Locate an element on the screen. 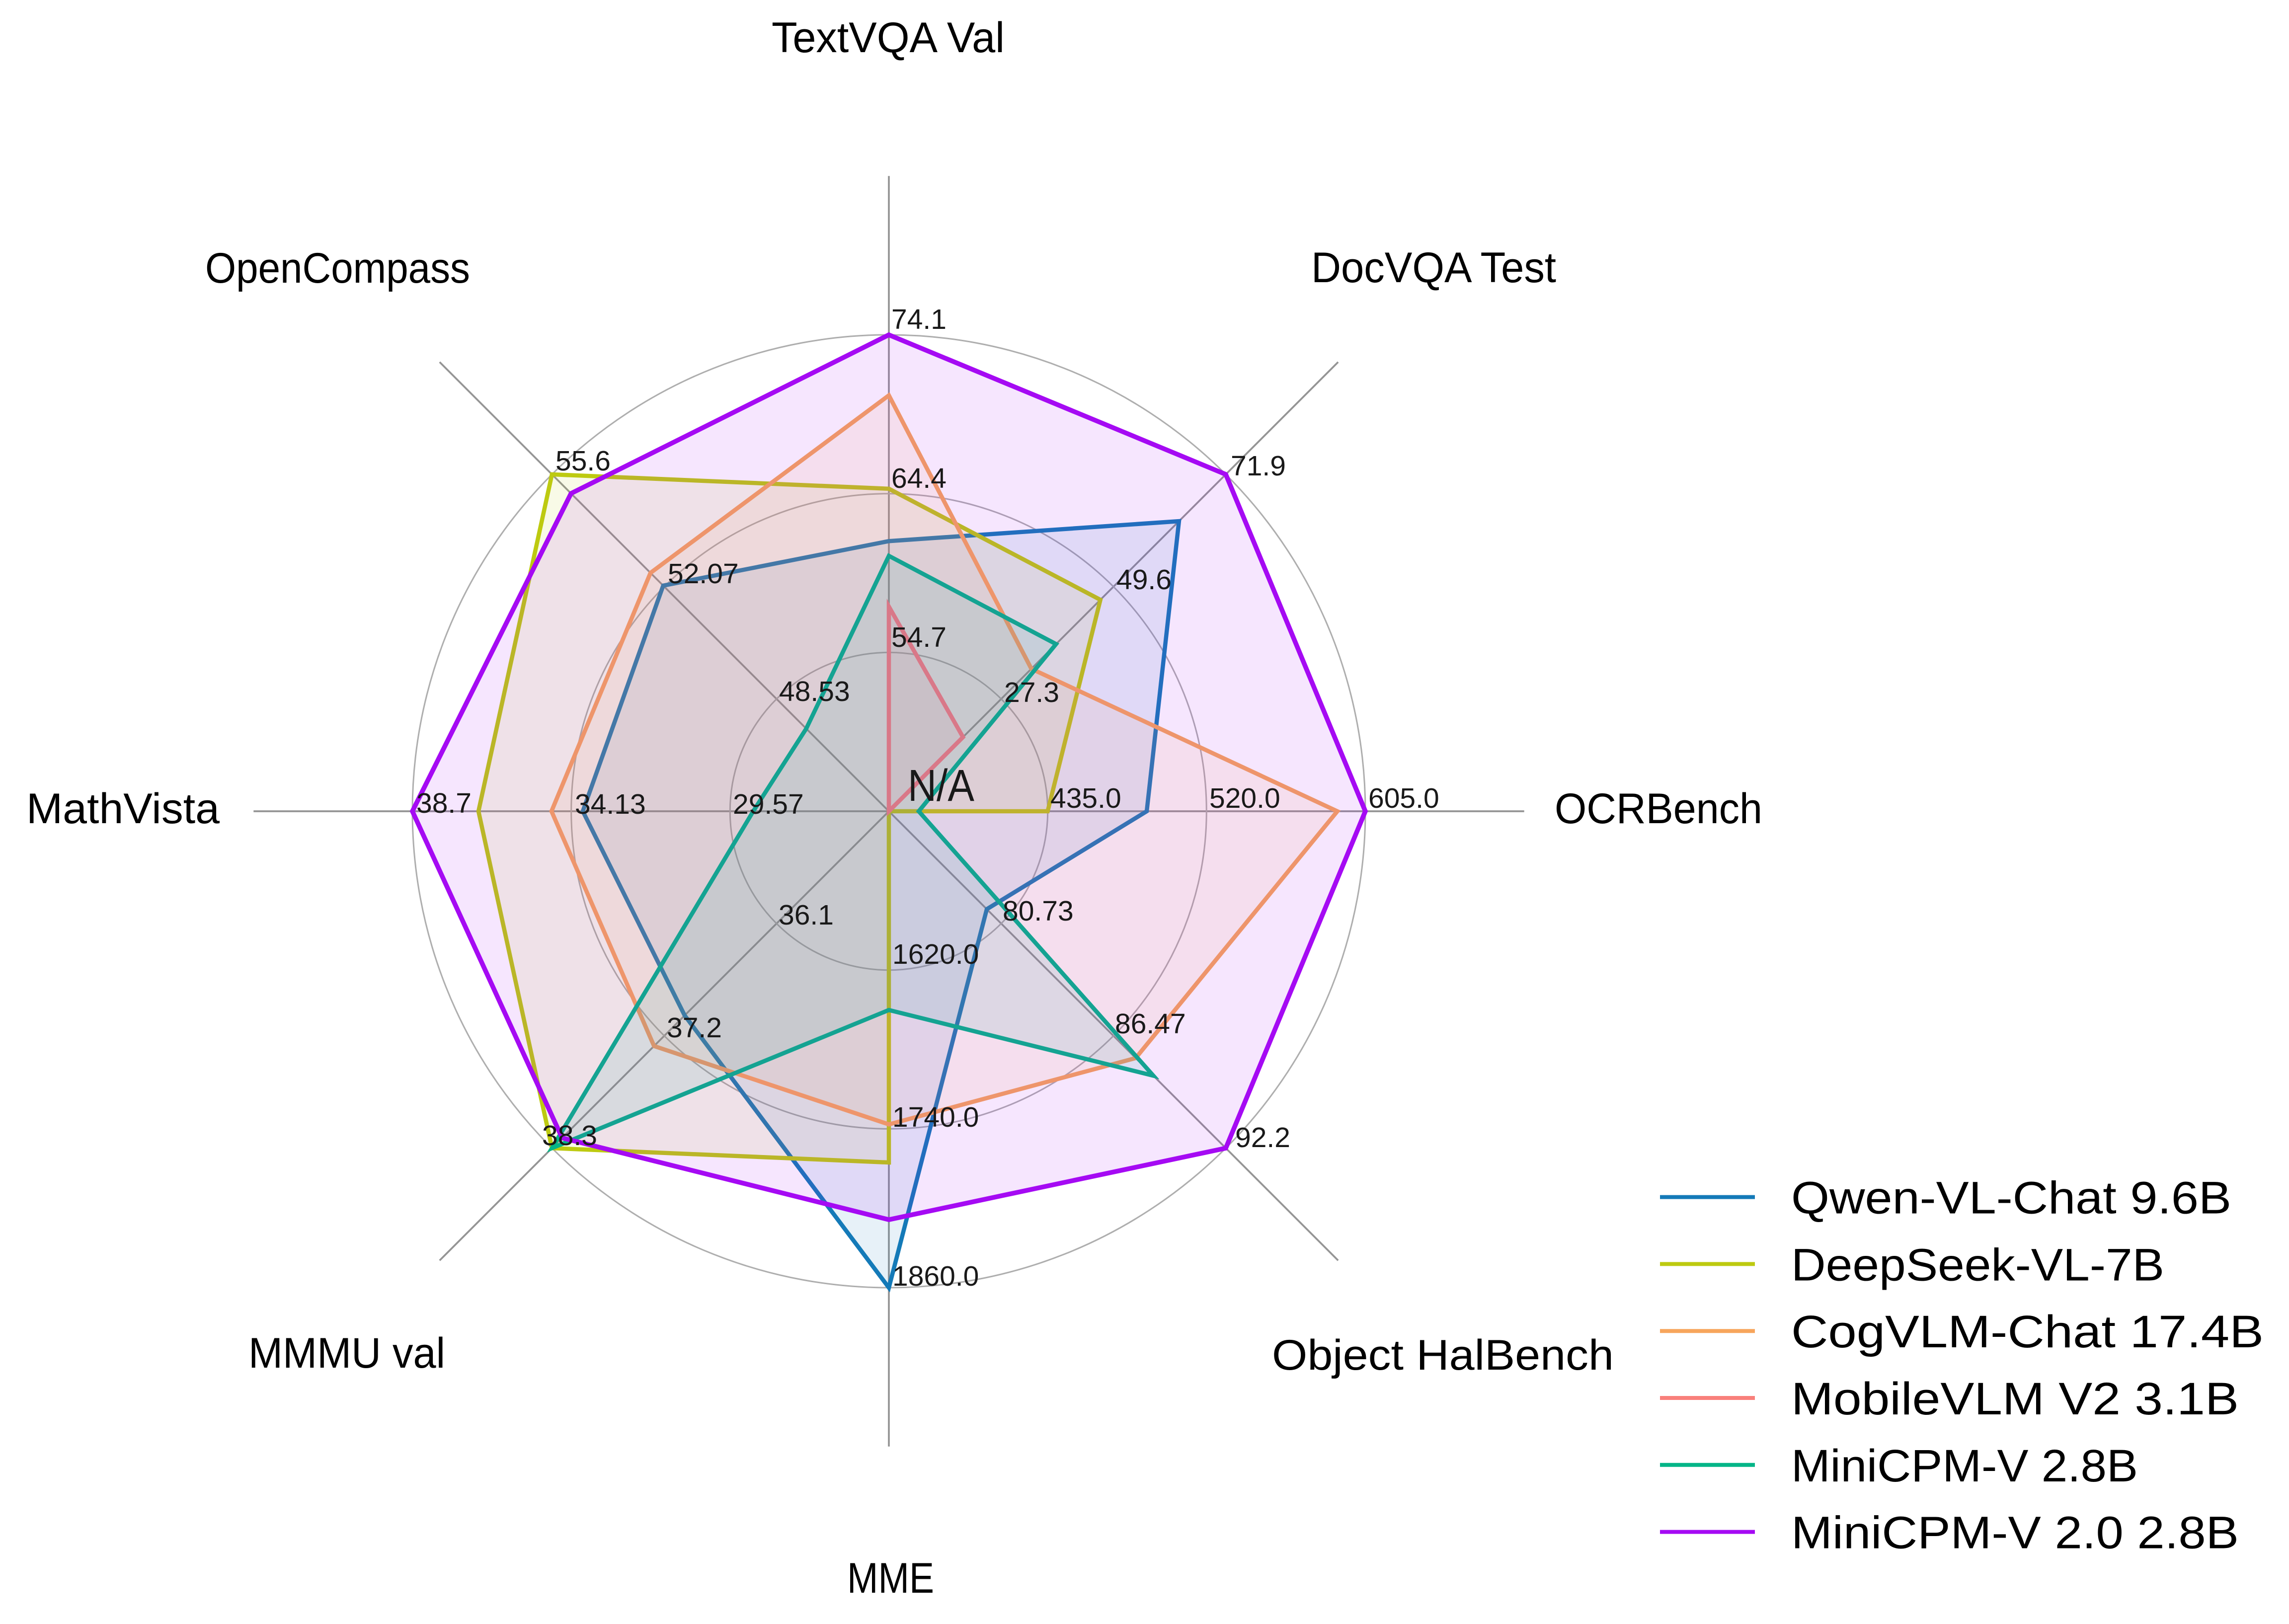 The height and width of the screenshot is (1624, 2289). svg-text: MathVista is located at coordinates (123, 809).